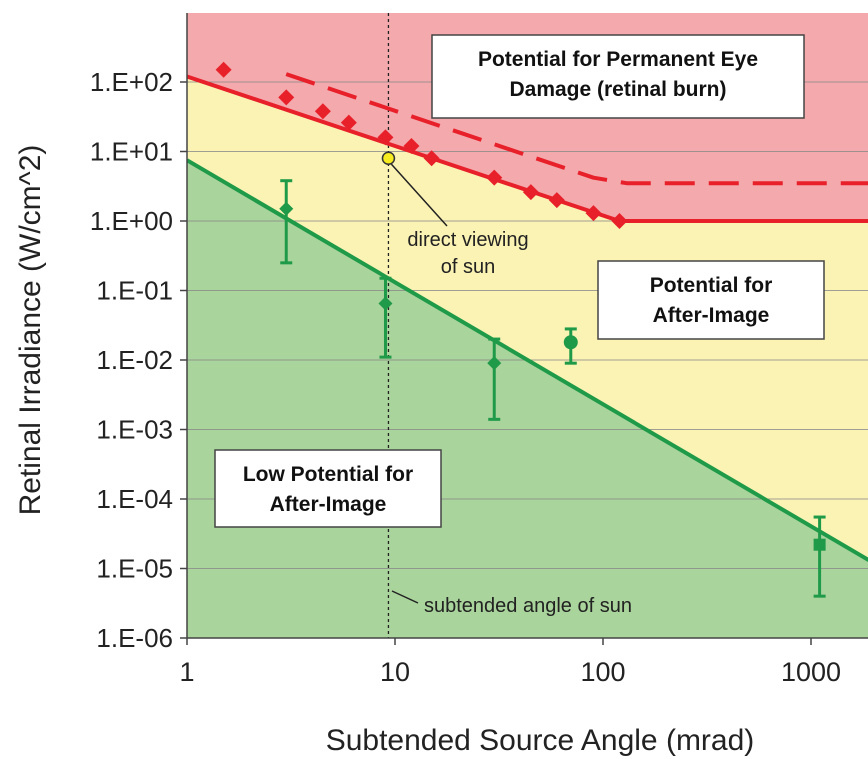 The width and height of the screenshot is (868, 759). I want to click on y-tick-label-2: 1.E-04, so click(134, 499).